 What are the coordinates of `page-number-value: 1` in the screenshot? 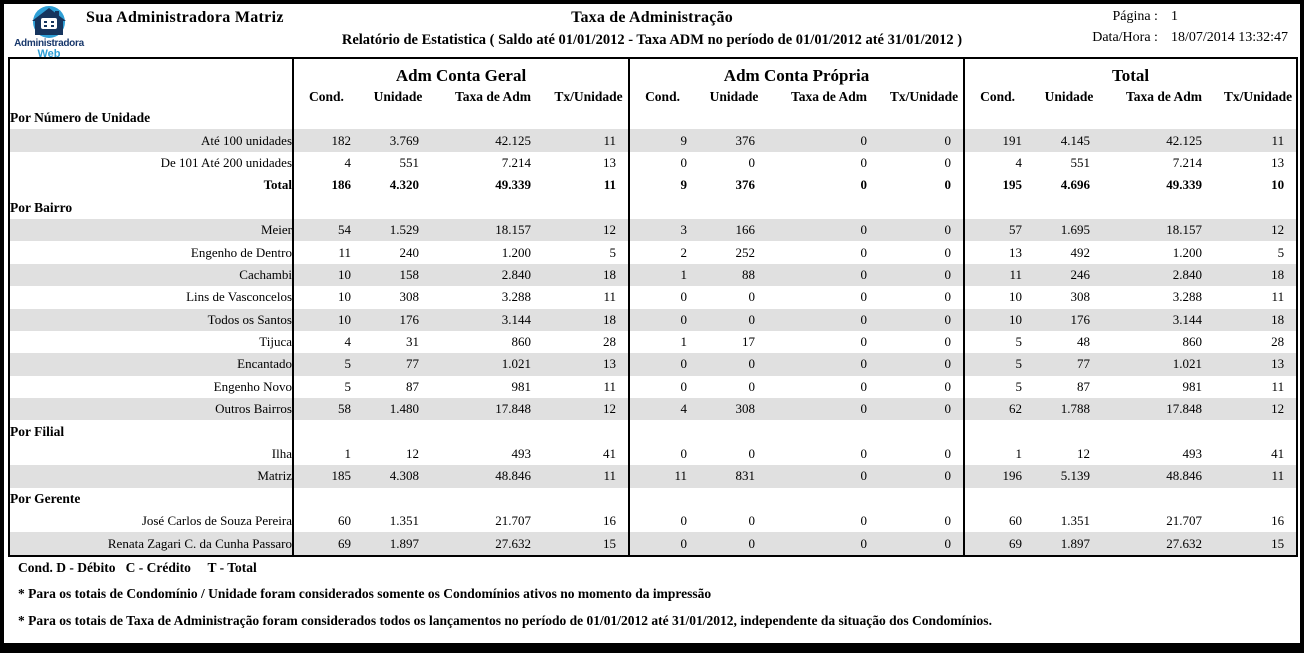 It's located at (1174, 16).